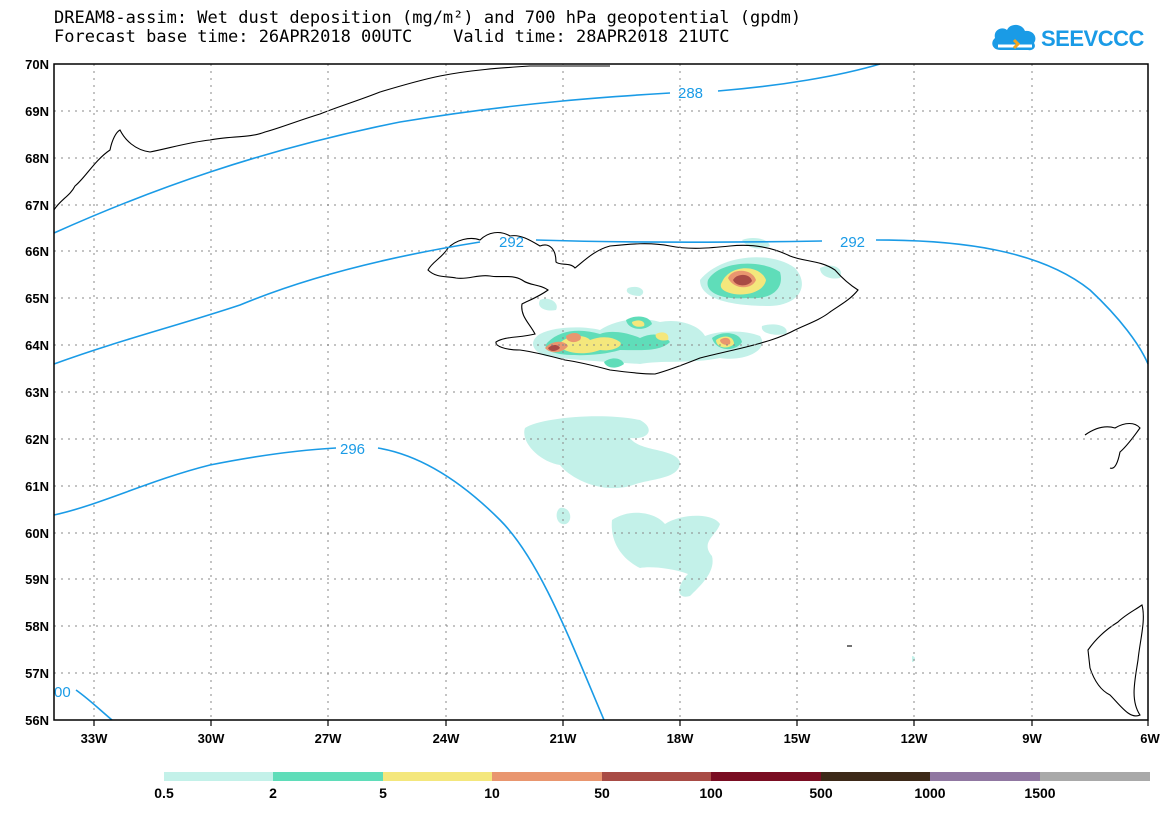 This screenshot has width=1175, height=815. What do you see at coordinates (94, 738) in the screenshot?
I see `lon-label: 33W` at bounding box center [94, 738].